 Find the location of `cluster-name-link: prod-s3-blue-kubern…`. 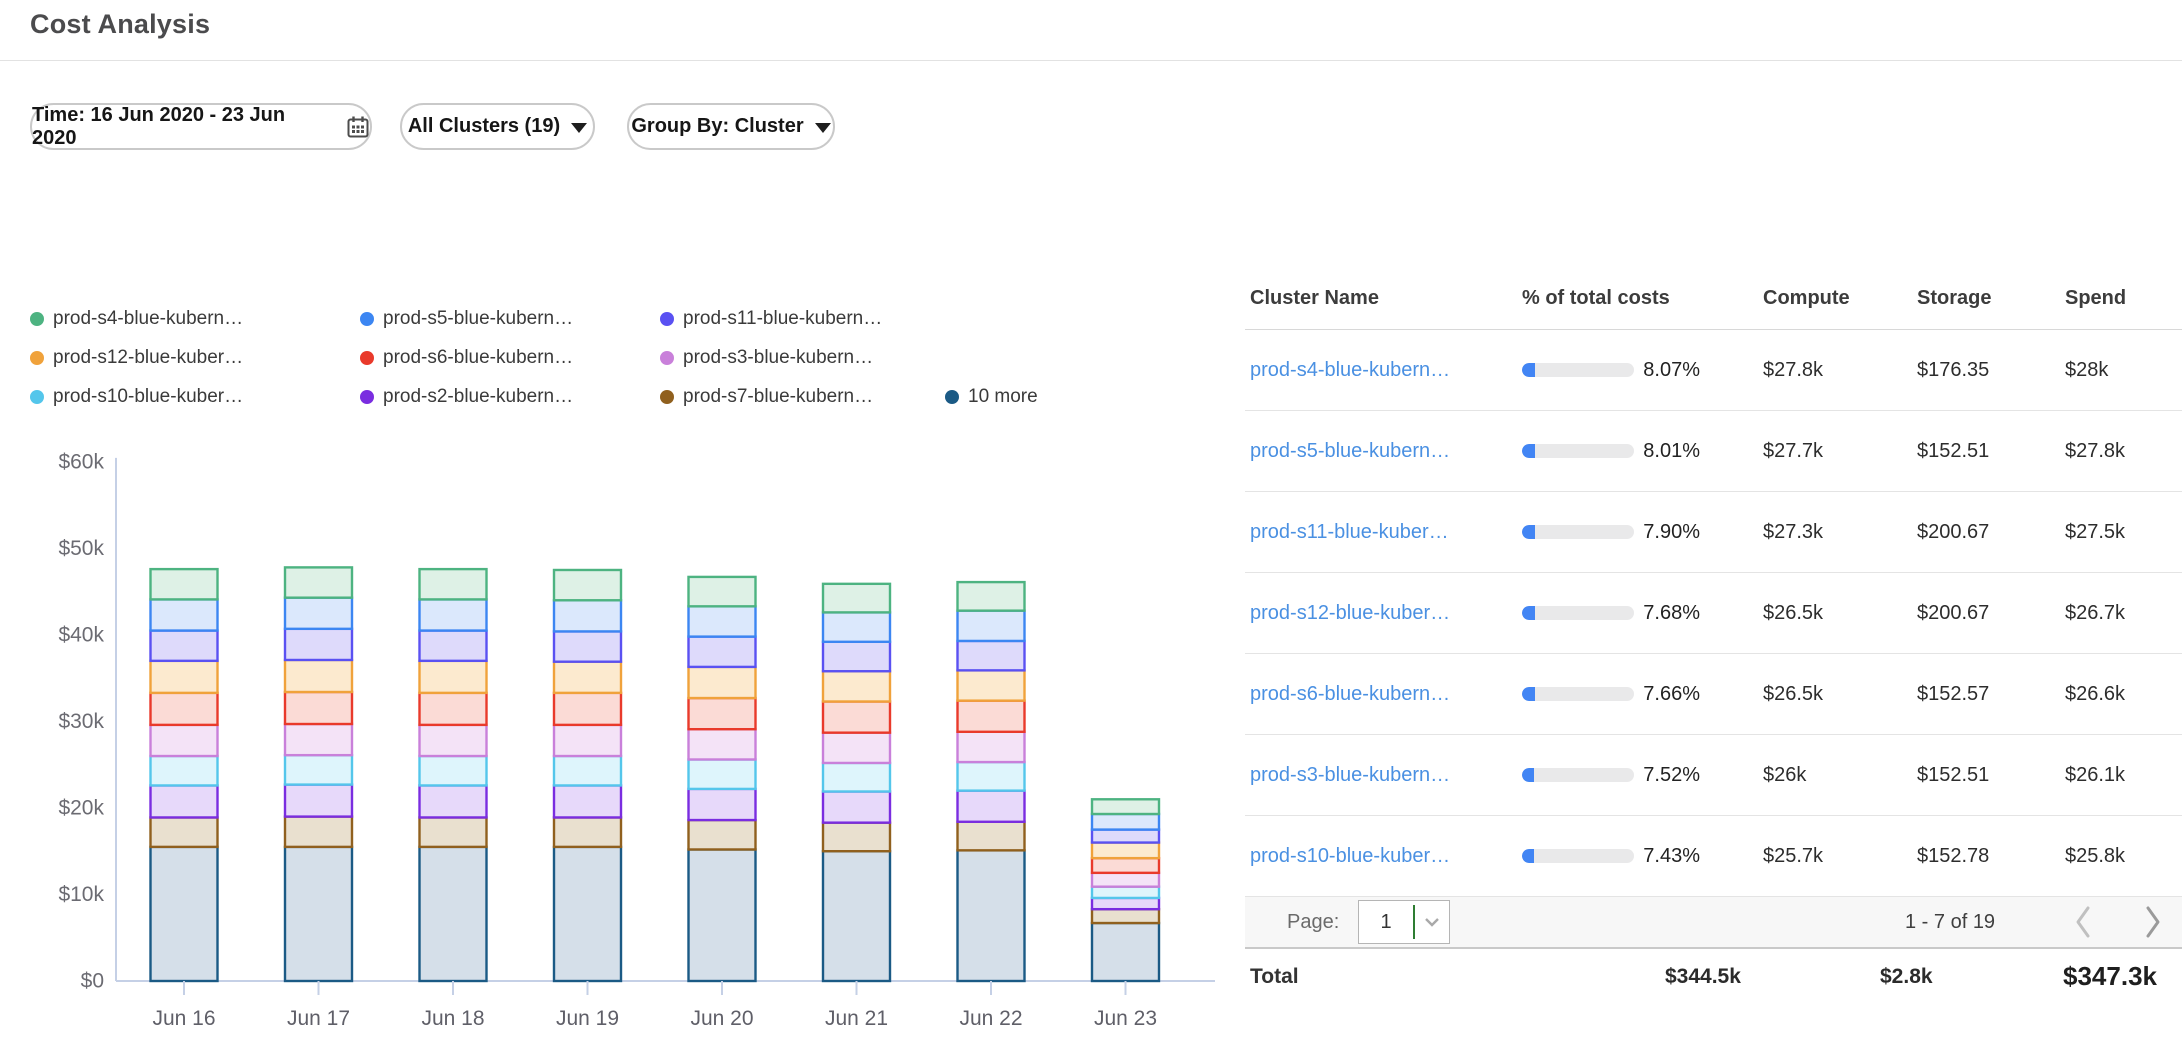

cluster-name-link: prod-s3-blue-kubern… is located at coordinates (1350, 774).